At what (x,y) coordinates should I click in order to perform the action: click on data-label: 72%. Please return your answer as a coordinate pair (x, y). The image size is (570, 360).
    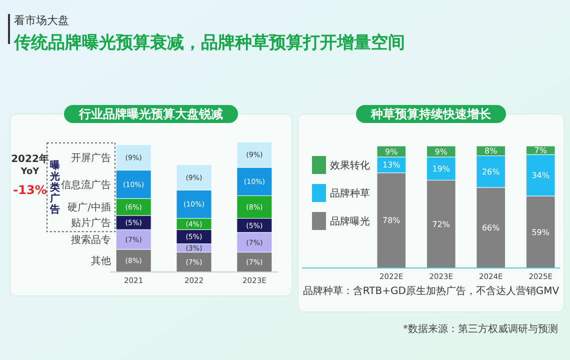
    Looking at the image, I should click on (441, 224).